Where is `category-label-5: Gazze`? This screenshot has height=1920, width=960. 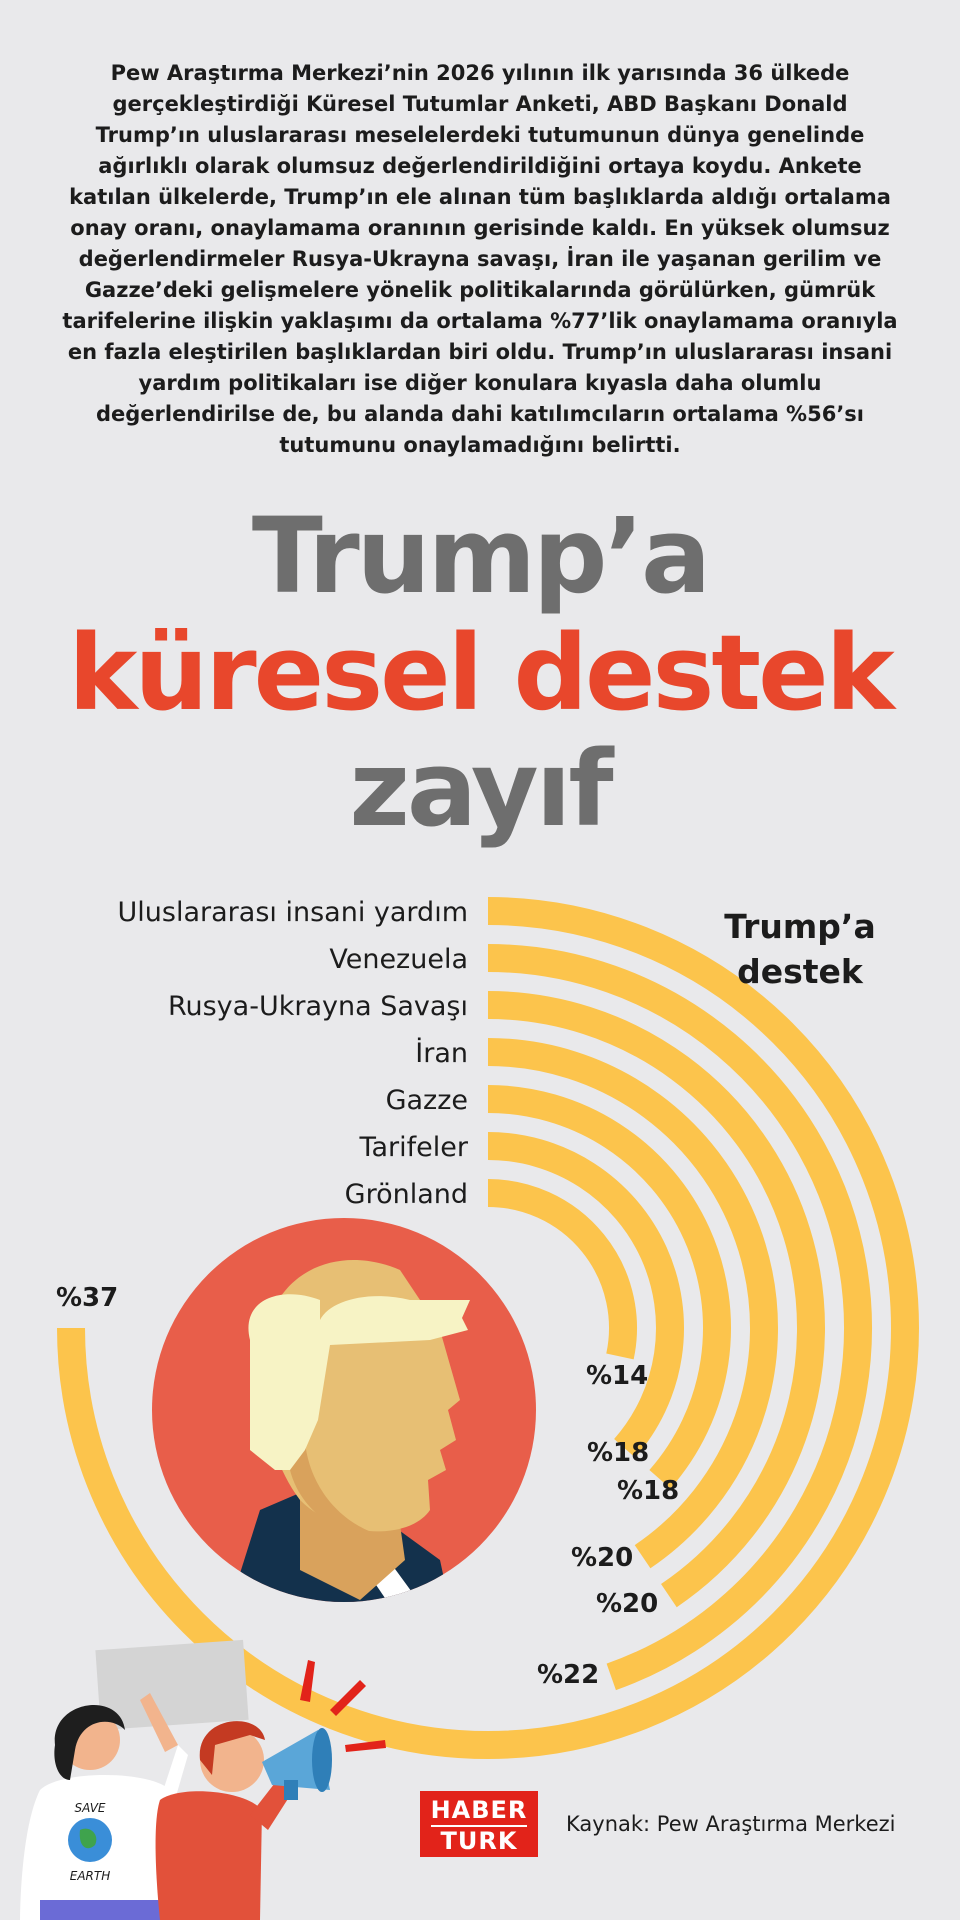 category-label-5: Gazze is located at coordinates (427, 1100).